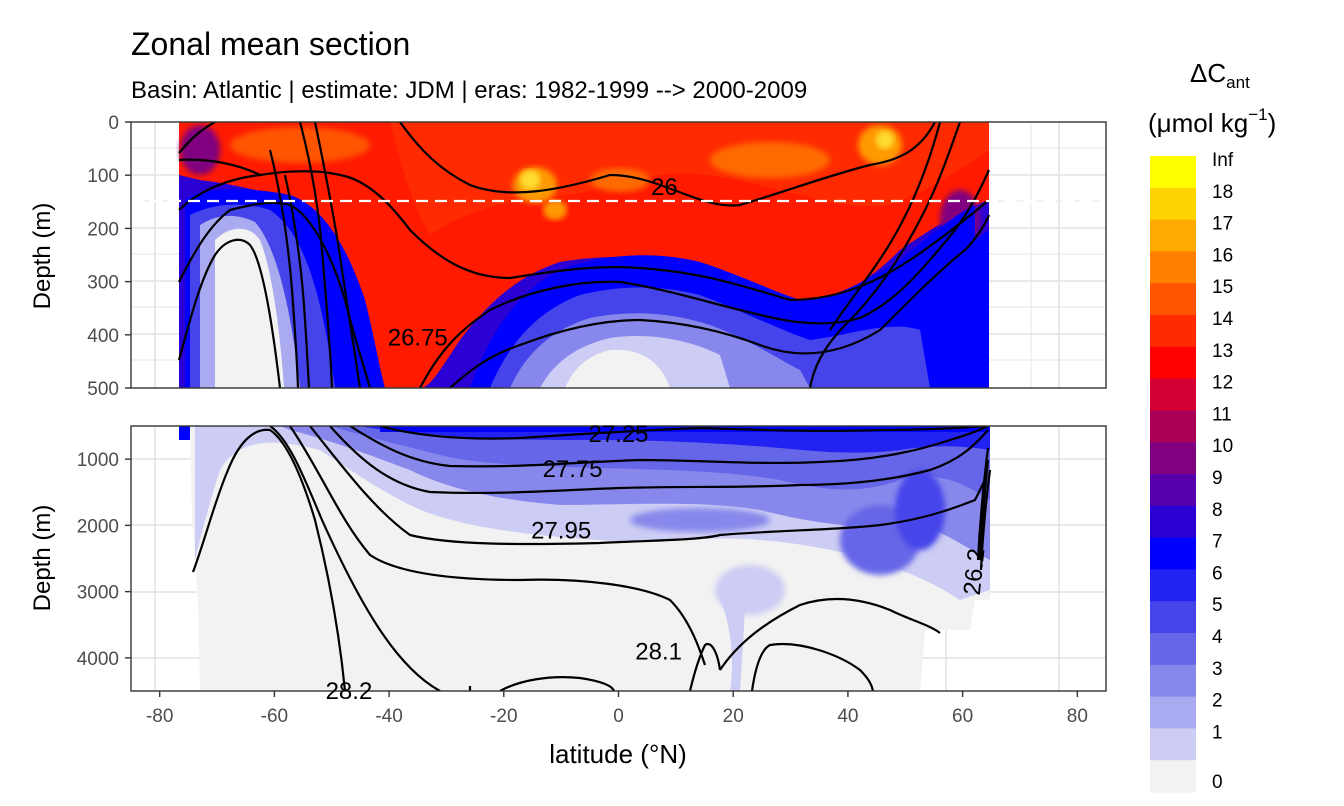  Describe the element at coordinates (1217, 478) in the screenshot. I see `legend-label: 9` at that location.